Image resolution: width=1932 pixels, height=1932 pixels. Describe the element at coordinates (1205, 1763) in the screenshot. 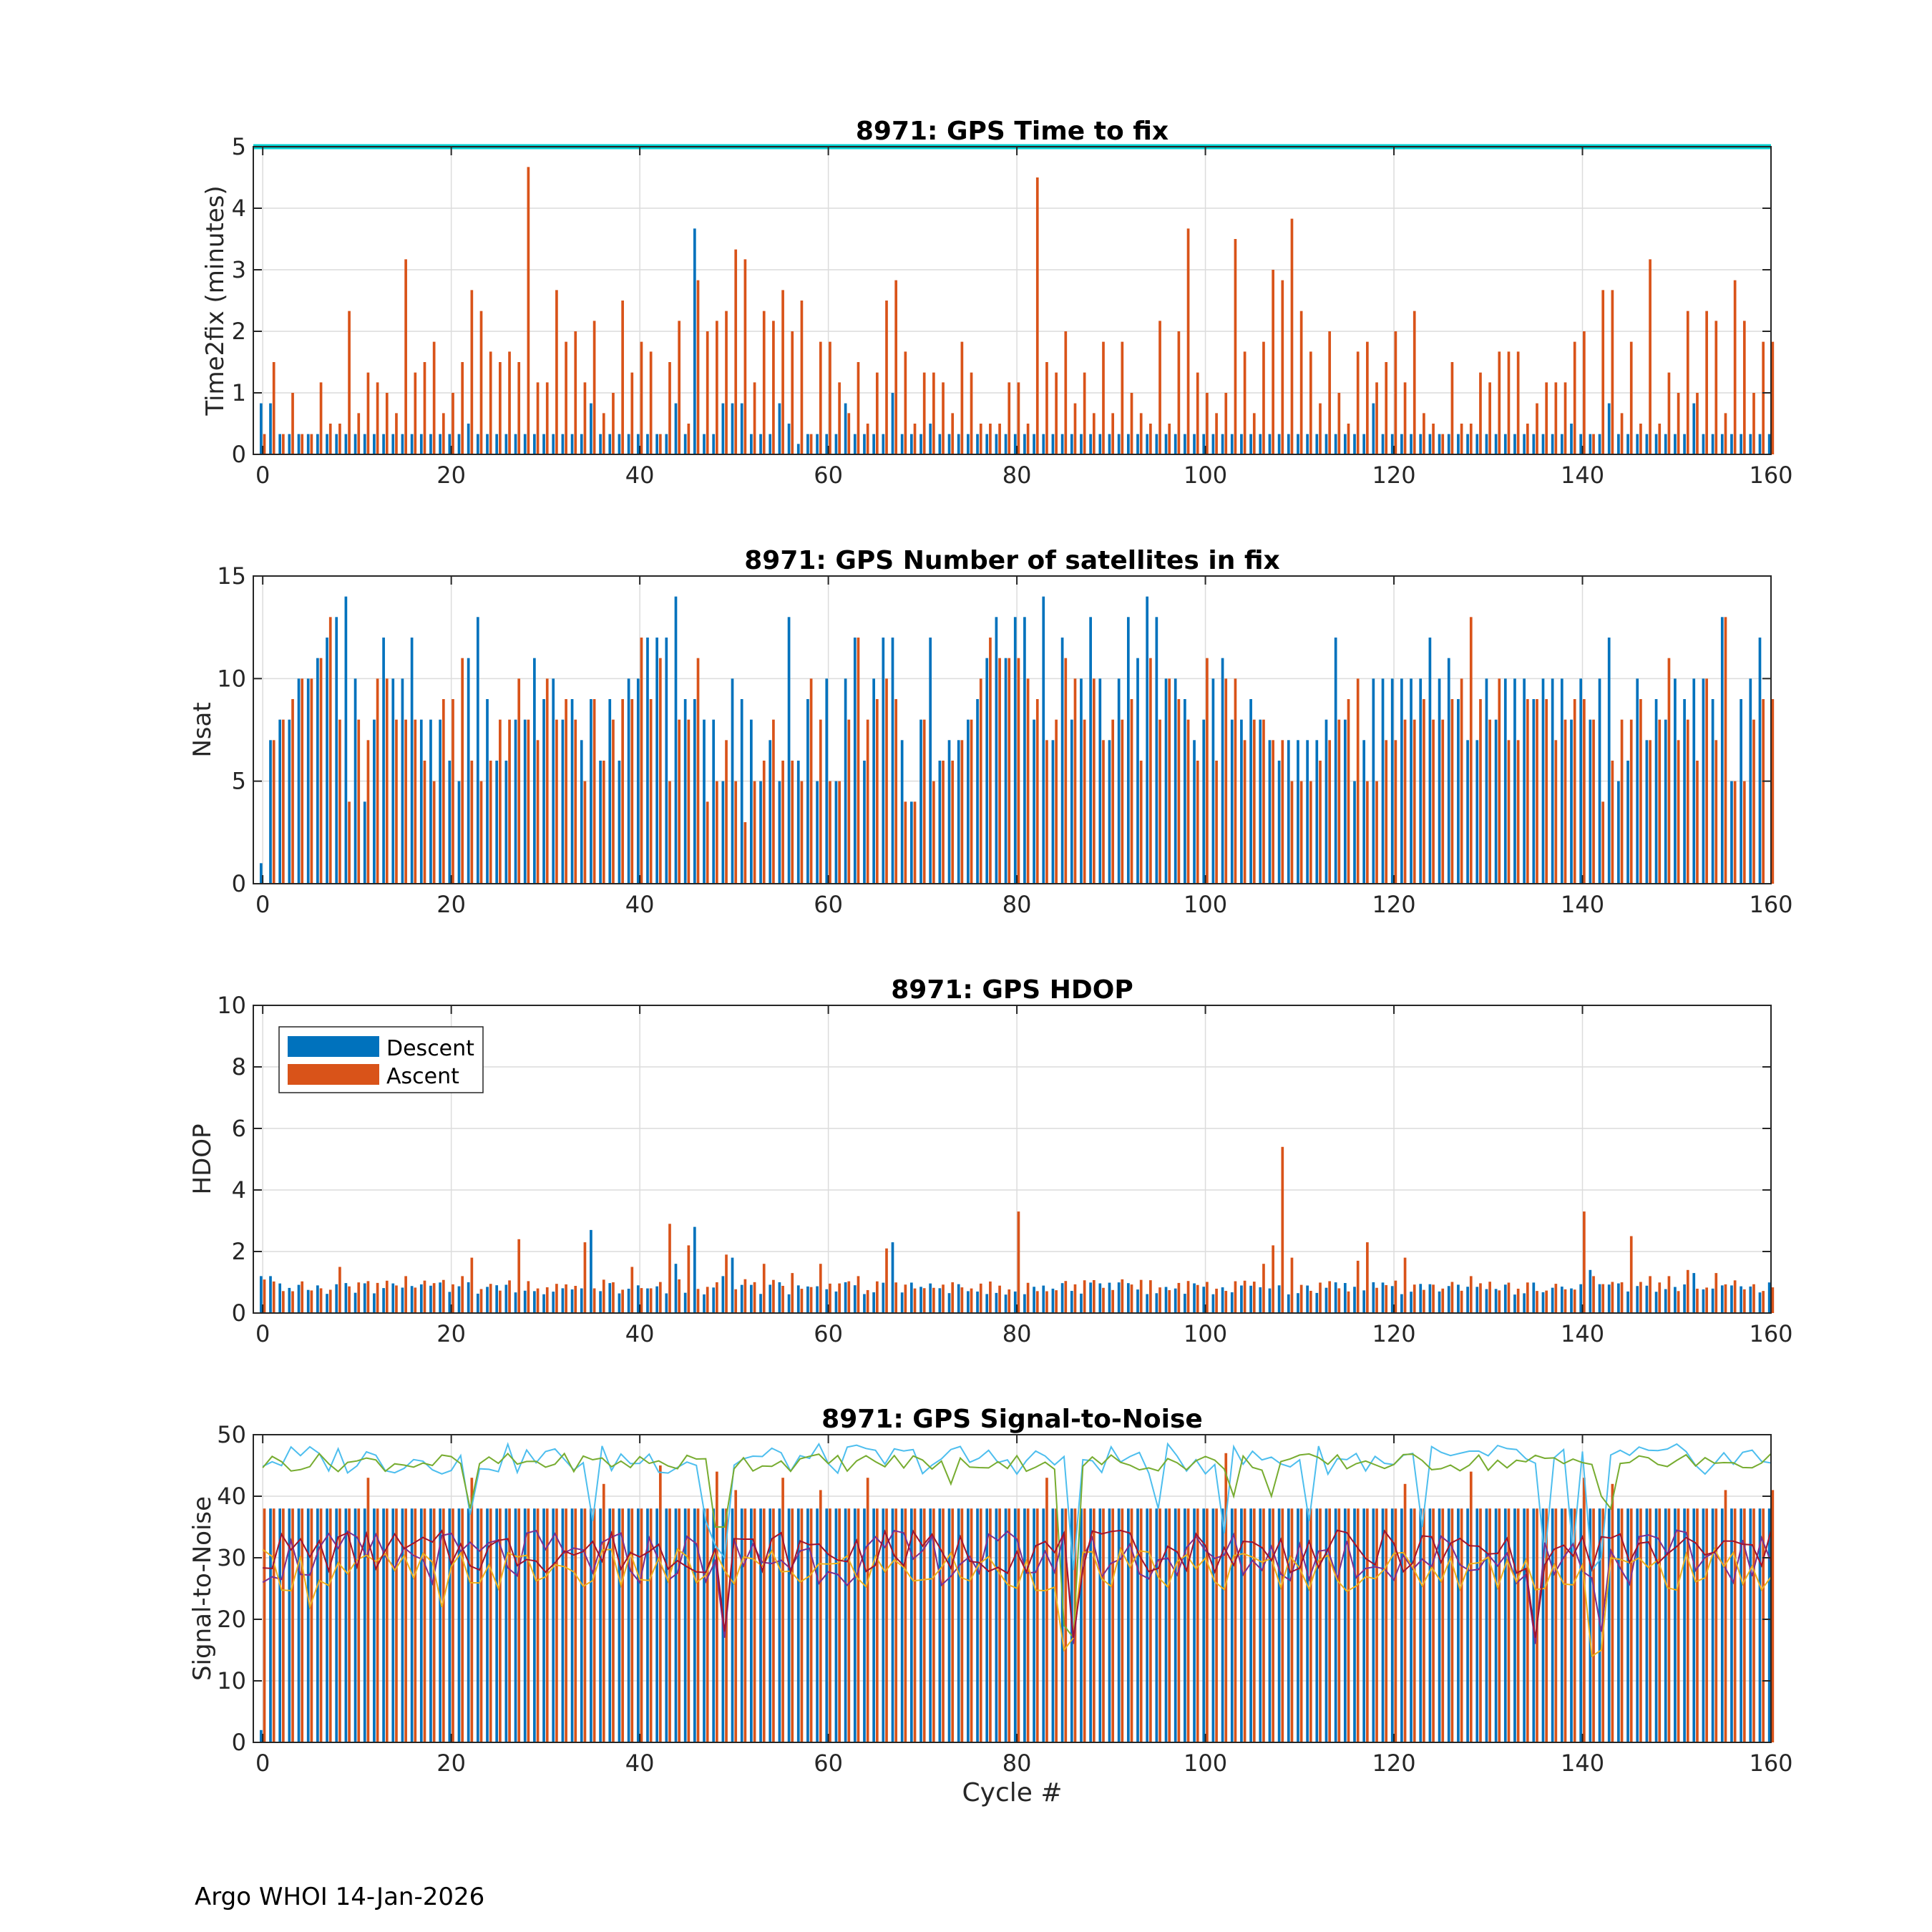

I see `x-tick-label: 100` at that location.